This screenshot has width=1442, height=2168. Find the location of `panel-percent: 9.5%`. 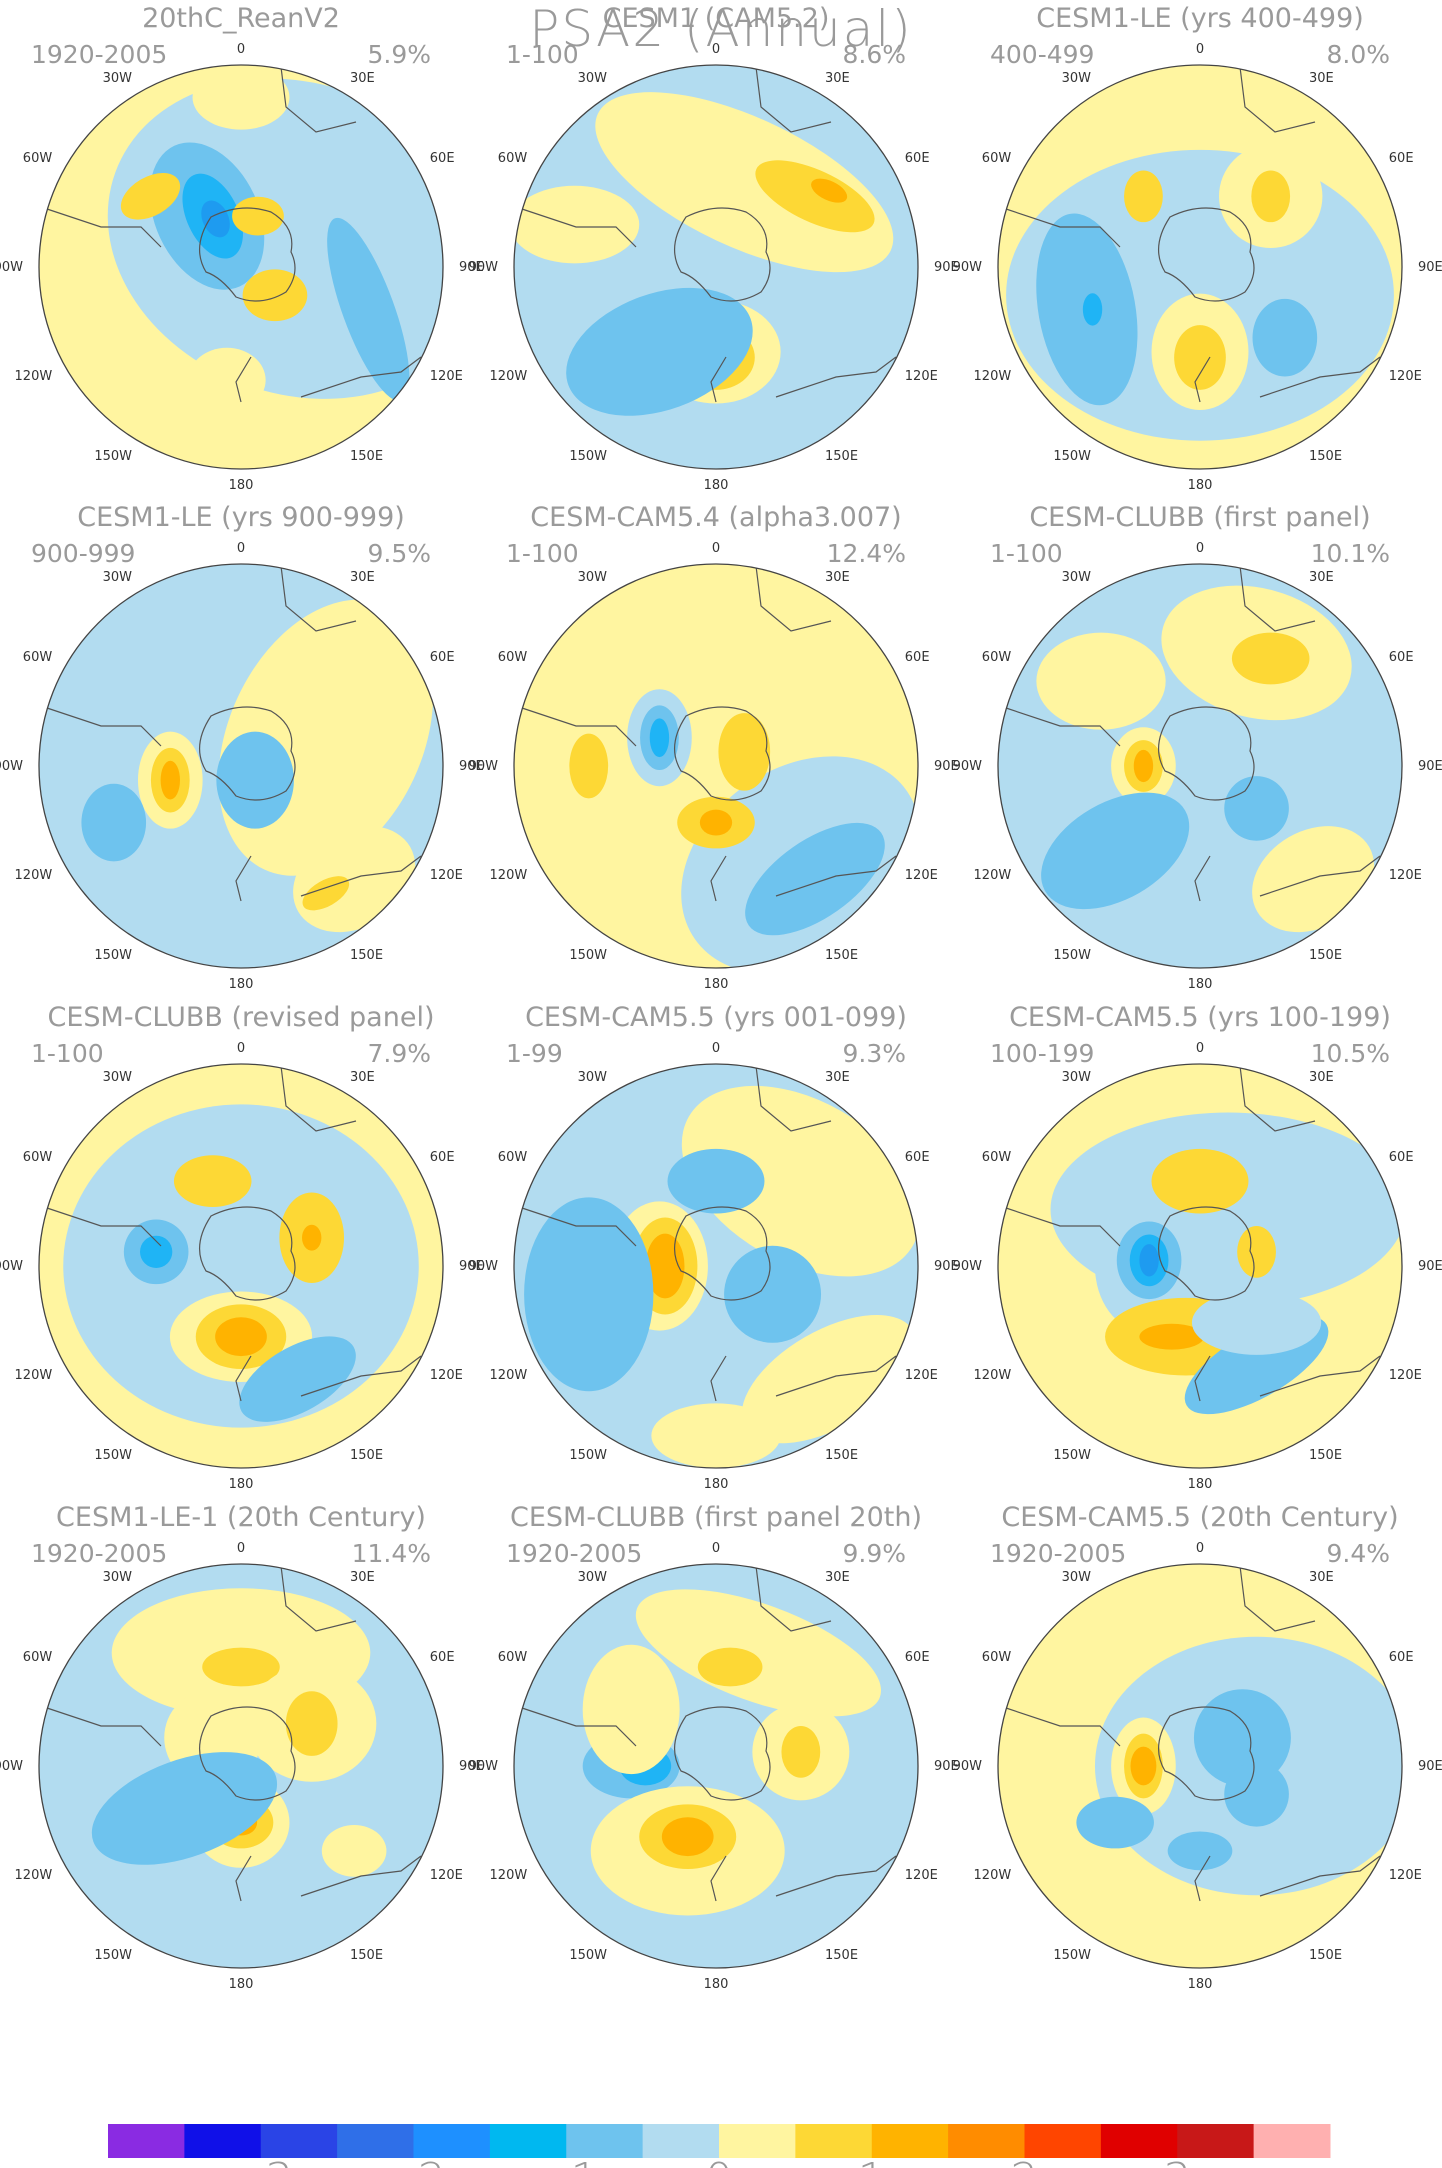

panel-percent: 9.5% is located at coordinates (399, 553).